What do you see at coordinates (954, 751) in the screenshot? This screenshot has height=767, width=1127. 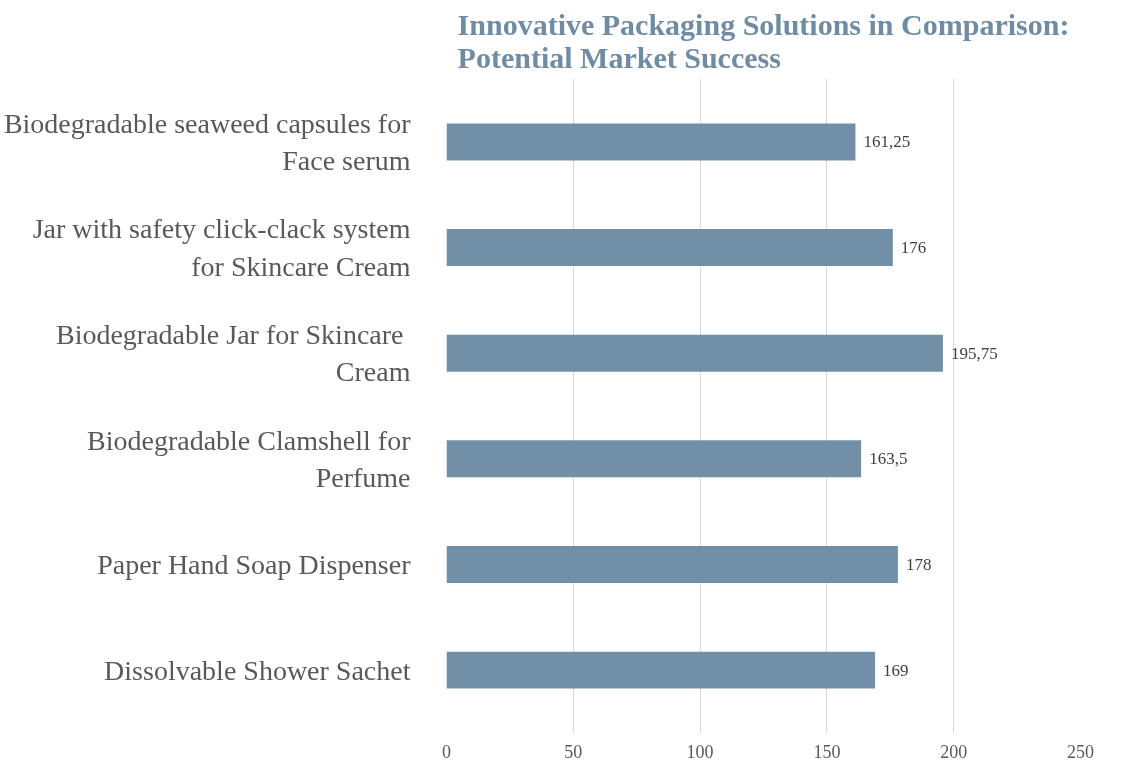 I see `x-tick-label: 200` at bounding box center [954, 751].